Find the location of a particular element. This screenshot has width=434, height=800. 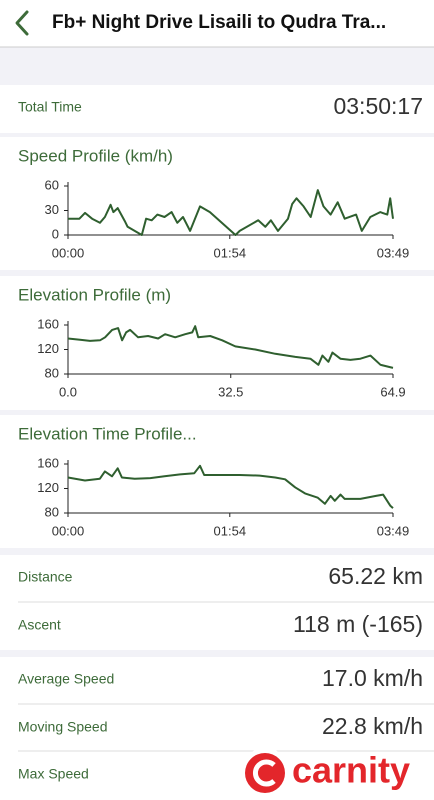

chart-title: Elevation Profile (m) is located at coordinates (94, 294).